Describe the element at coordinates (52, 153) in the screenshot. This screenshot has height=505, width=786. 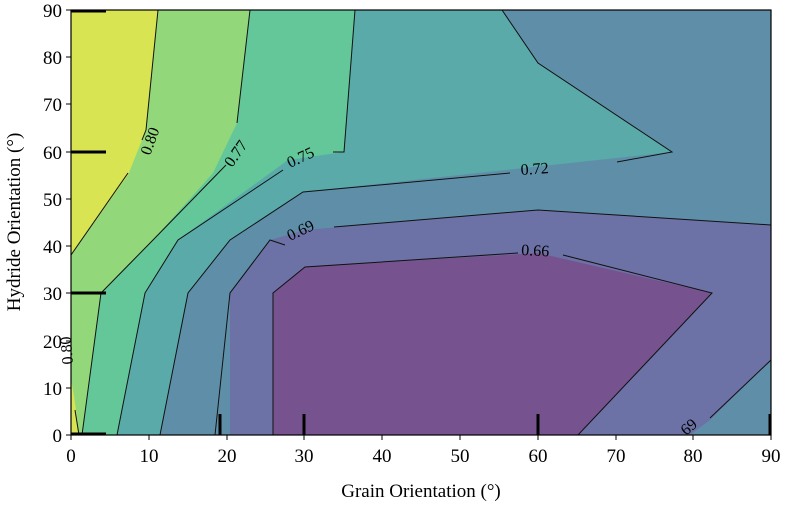
I see `y-tick-label: 60` at that location.